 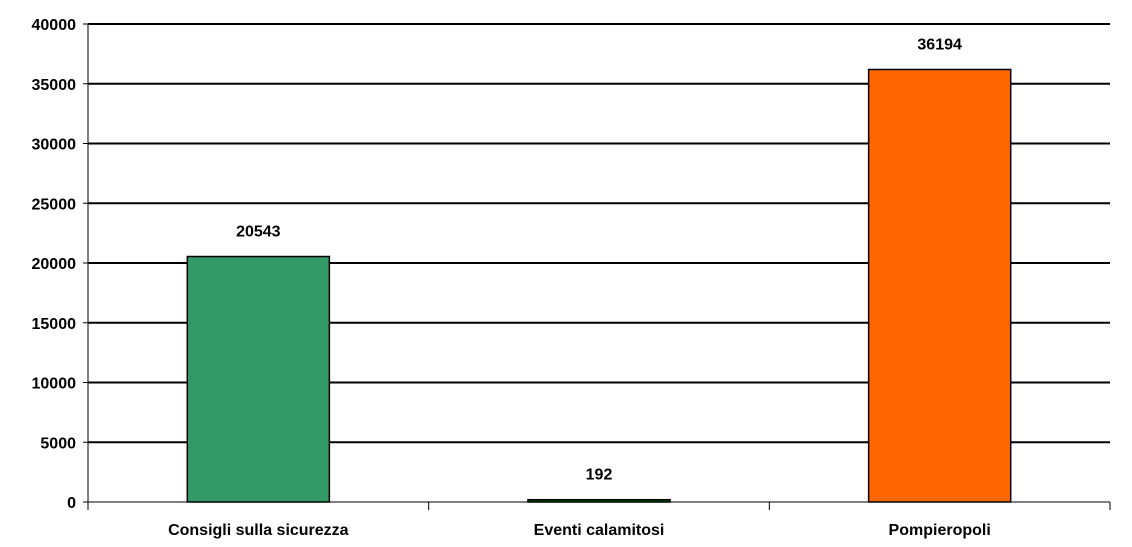 What do you see at coordinates (599, 530) in the screenshot?
I see `x-category-label: Eventi calamitosi` at bounding box center [599, 530].